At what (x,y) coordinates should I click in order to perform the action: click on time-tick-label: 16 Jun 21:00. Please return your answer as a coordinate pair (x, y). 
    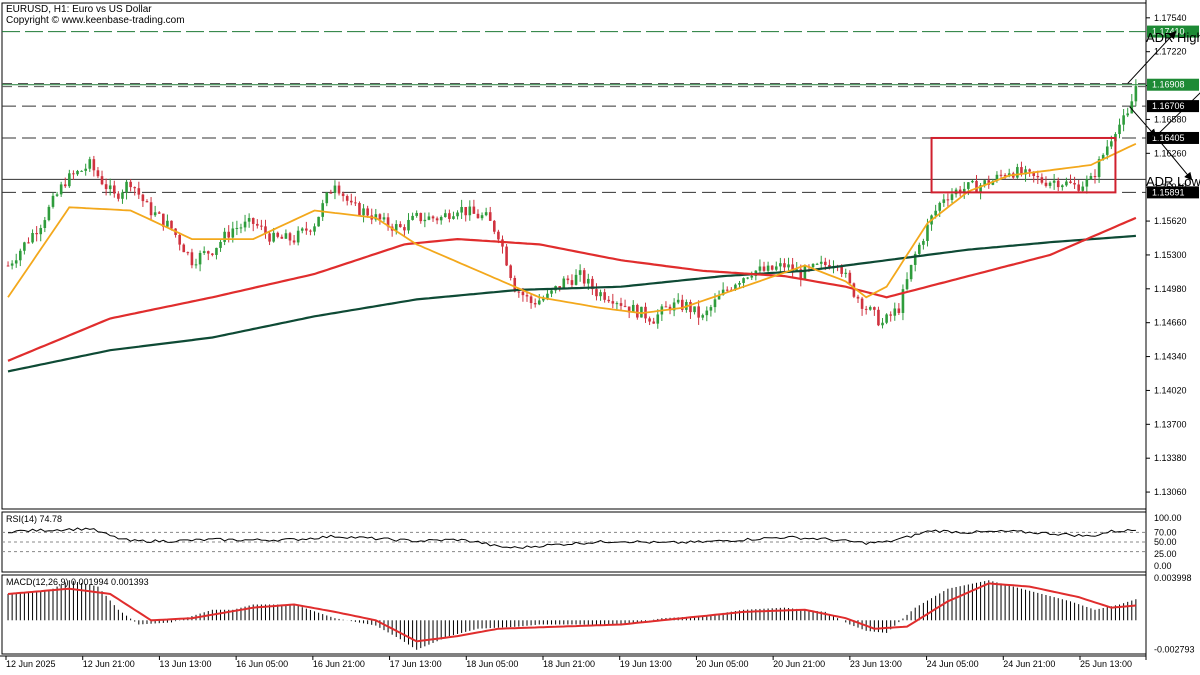
    Looking at the image, I should click on (339, 664).